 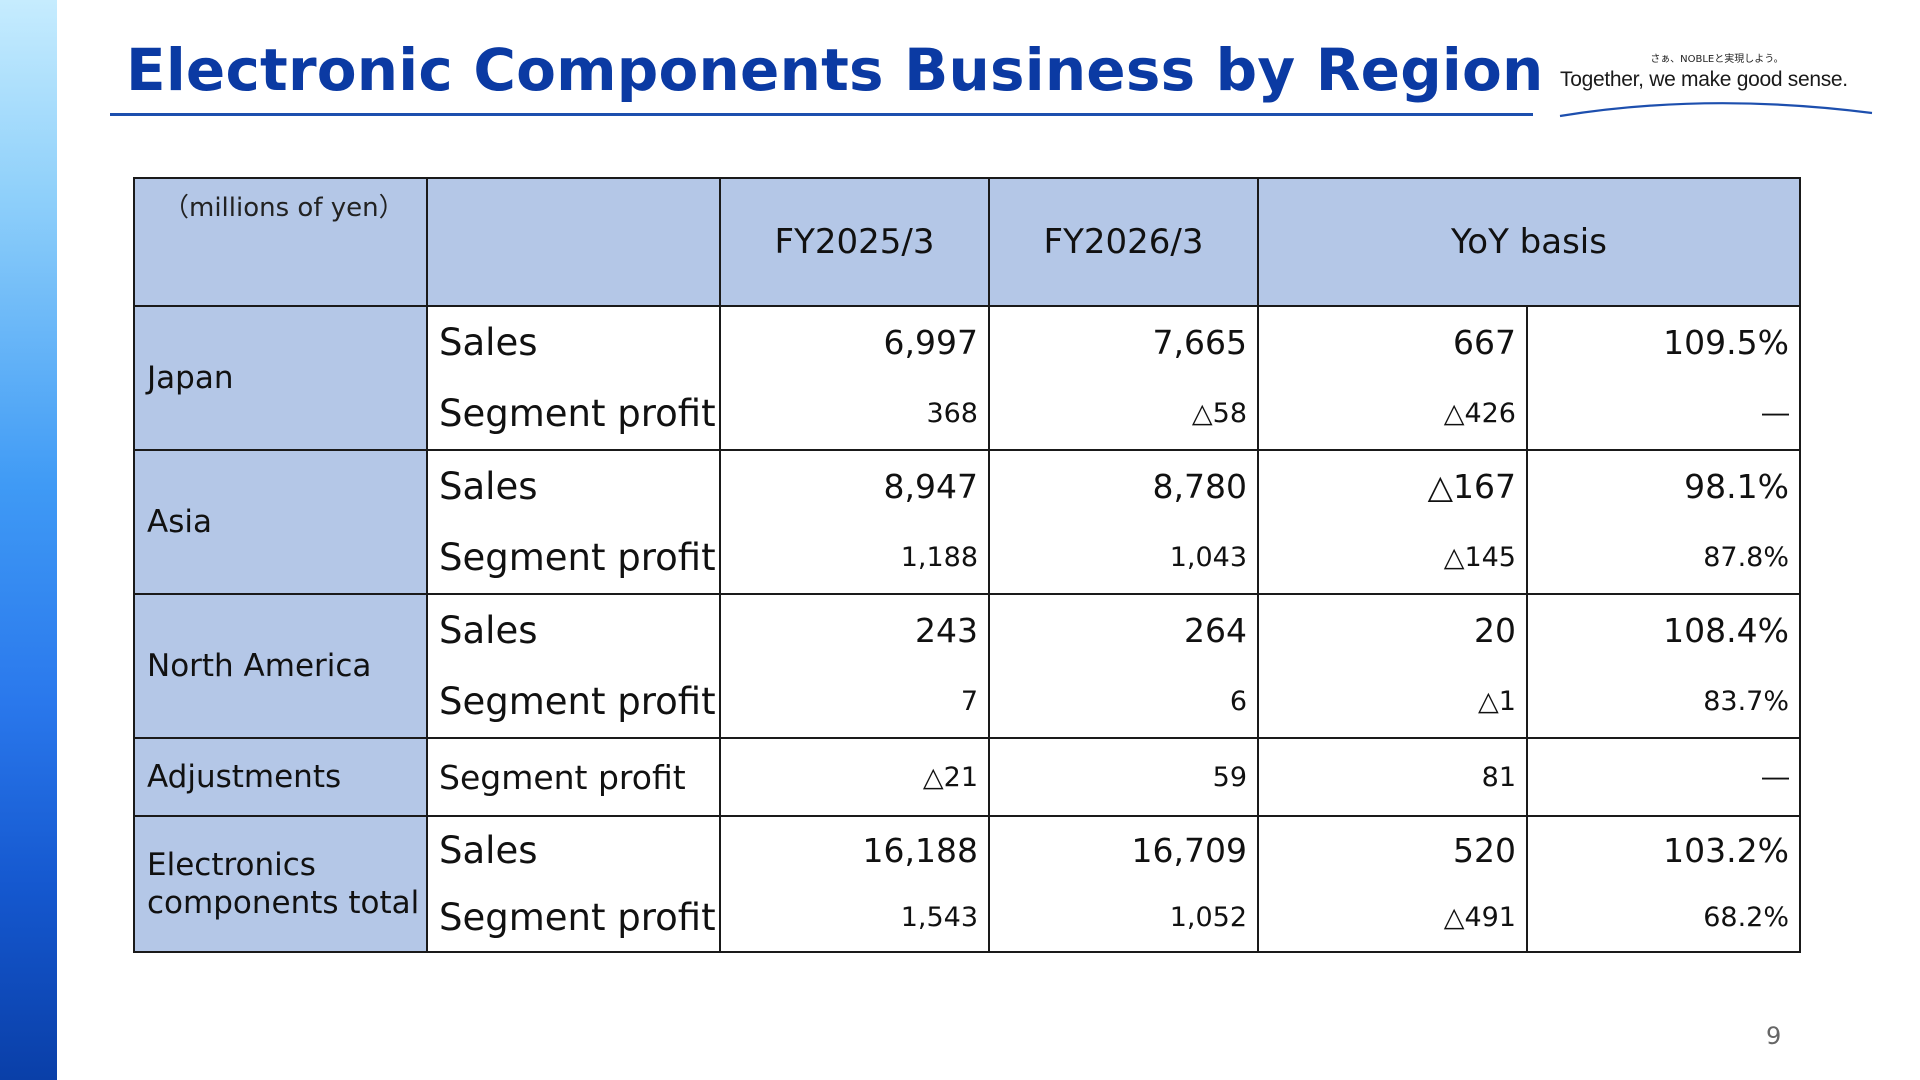 I want to click on region-cell-japan: Japan, so click(x=280, y=378).